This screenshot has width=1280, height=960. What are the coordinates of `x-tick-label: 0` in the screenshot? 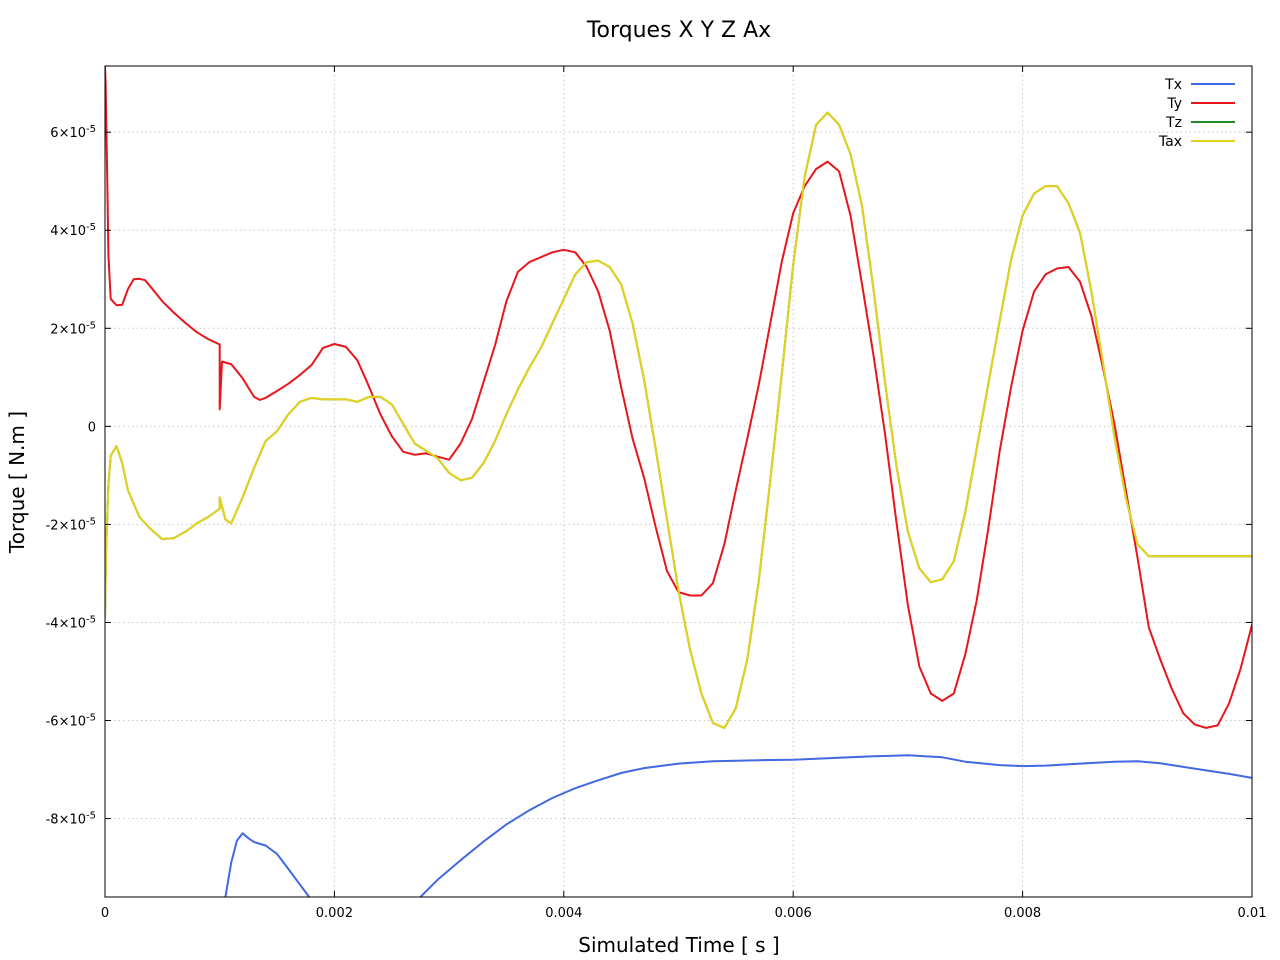 It's located at (105, 913).